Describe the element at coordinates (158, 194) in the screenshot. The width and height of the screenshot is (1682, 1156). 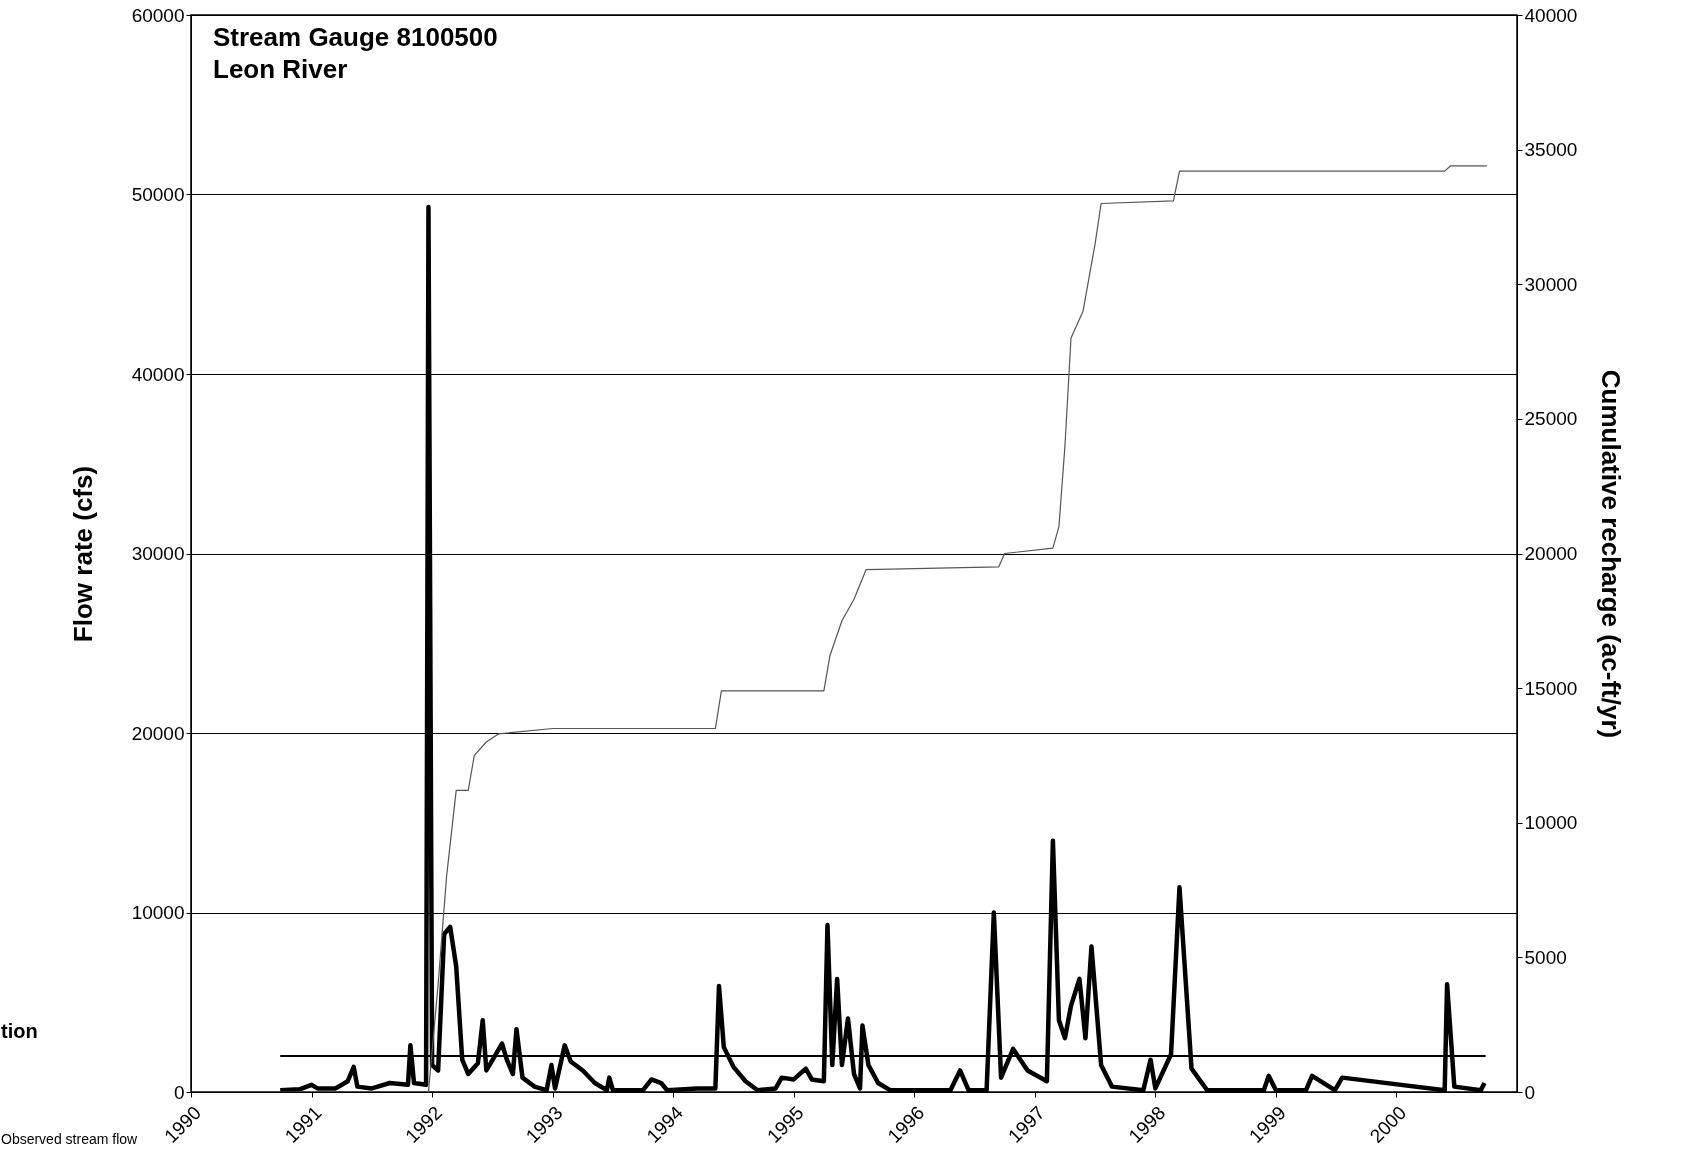
I see `y-tick-label: 50000` at that location.